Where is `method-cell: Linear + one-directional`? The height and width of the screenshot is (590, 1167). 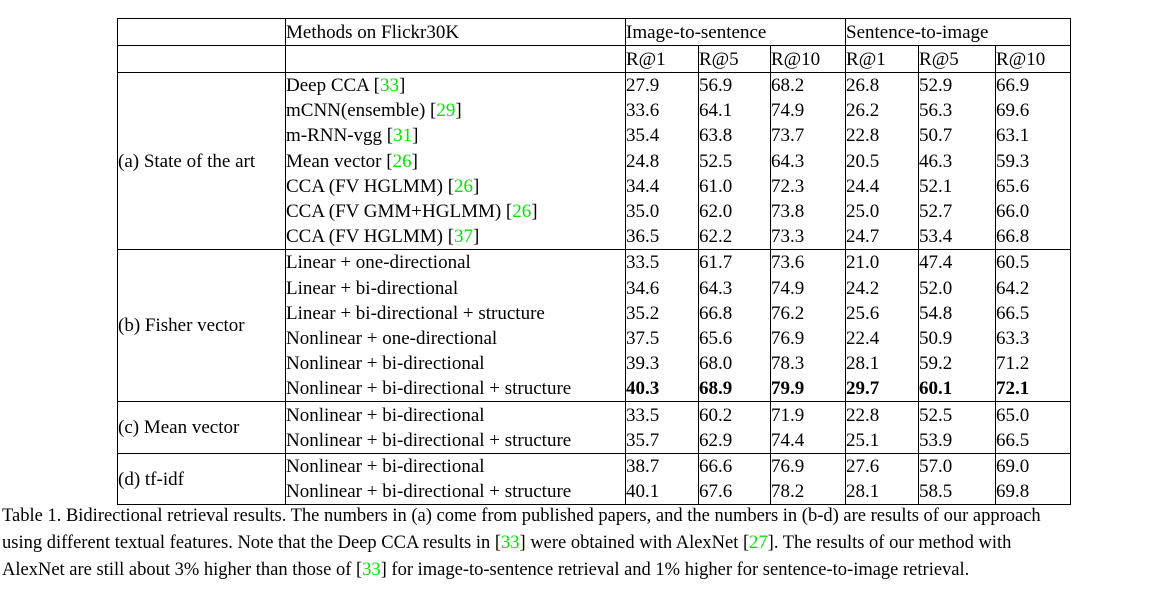 method-cell: Linear + one-directional is located at coordinates (455, 262).